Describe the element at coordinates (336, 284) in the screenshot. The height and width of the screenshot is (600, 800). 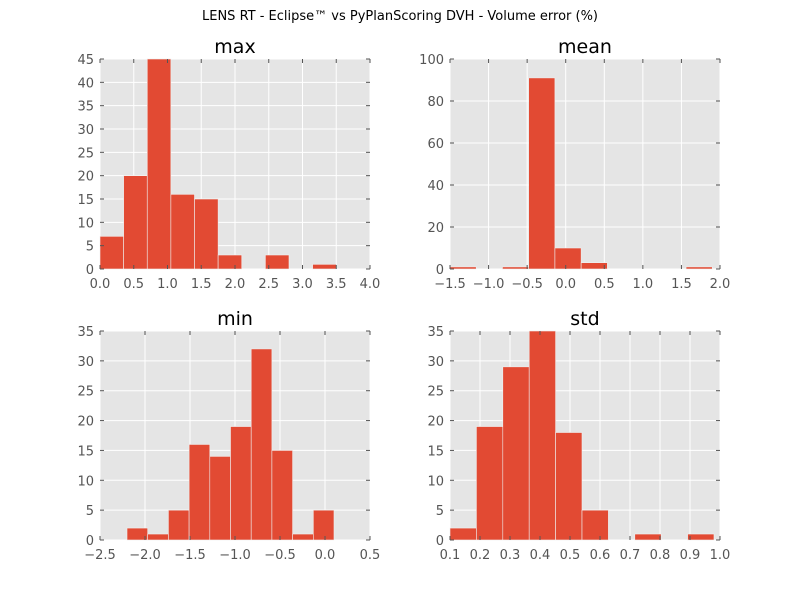
I see `x-tick-label: 3.5` at that location.